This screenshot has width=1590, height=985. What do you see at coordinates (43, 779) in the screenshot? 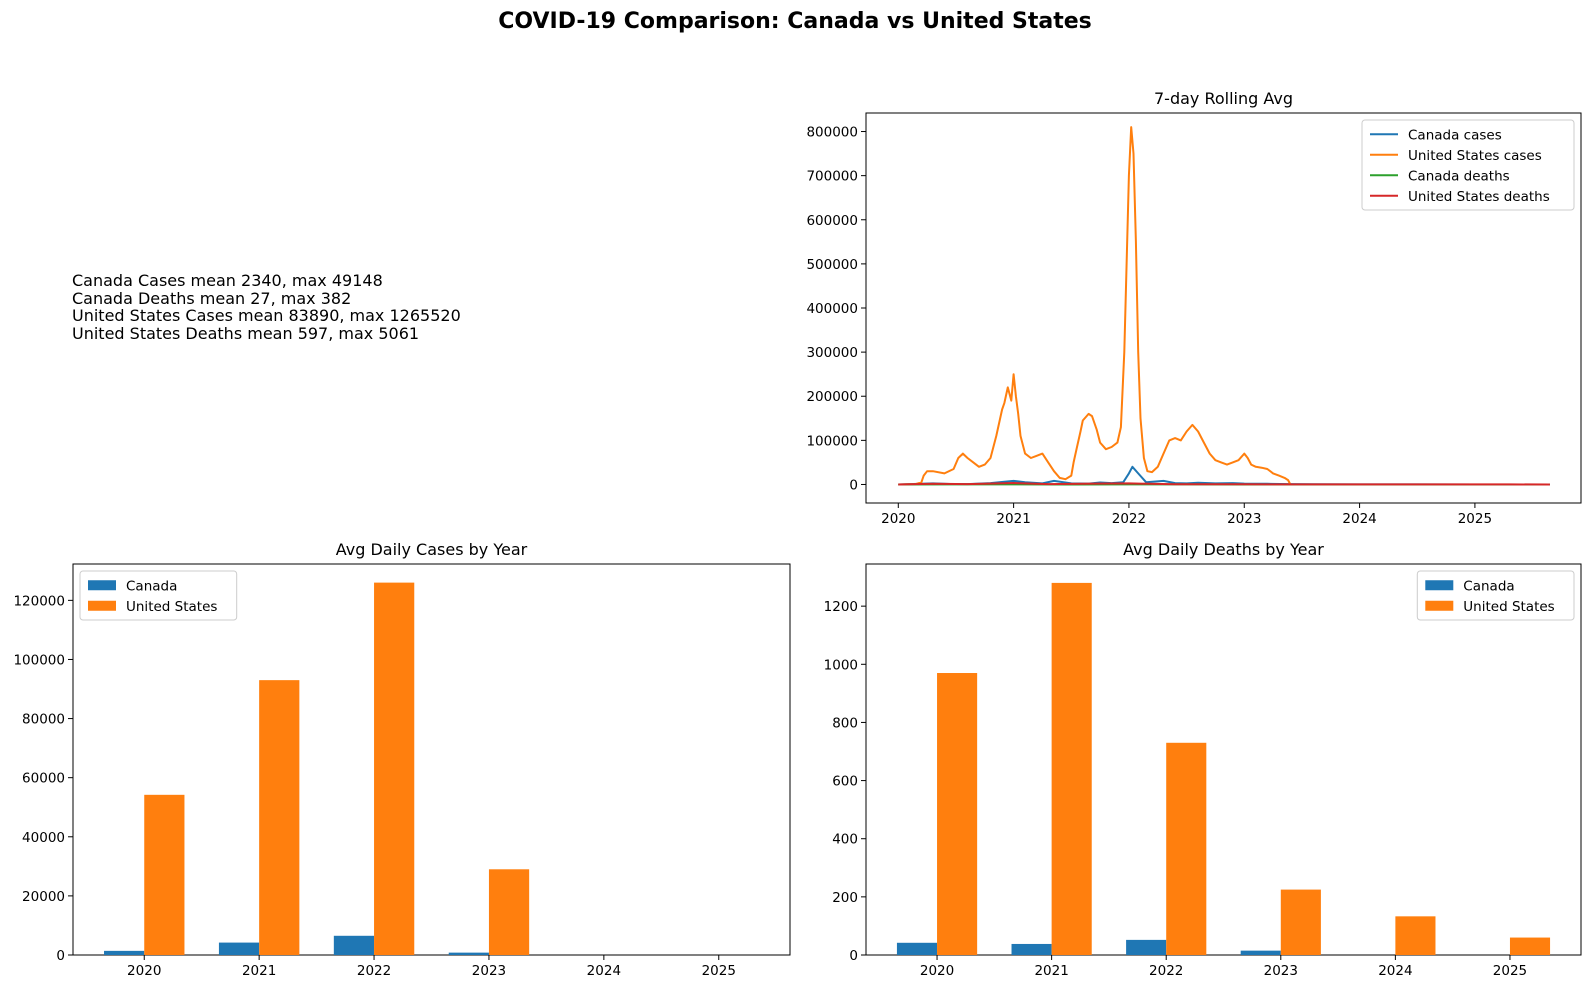
I see `y-tick-label: 60000` at bounding box center [43, 779].